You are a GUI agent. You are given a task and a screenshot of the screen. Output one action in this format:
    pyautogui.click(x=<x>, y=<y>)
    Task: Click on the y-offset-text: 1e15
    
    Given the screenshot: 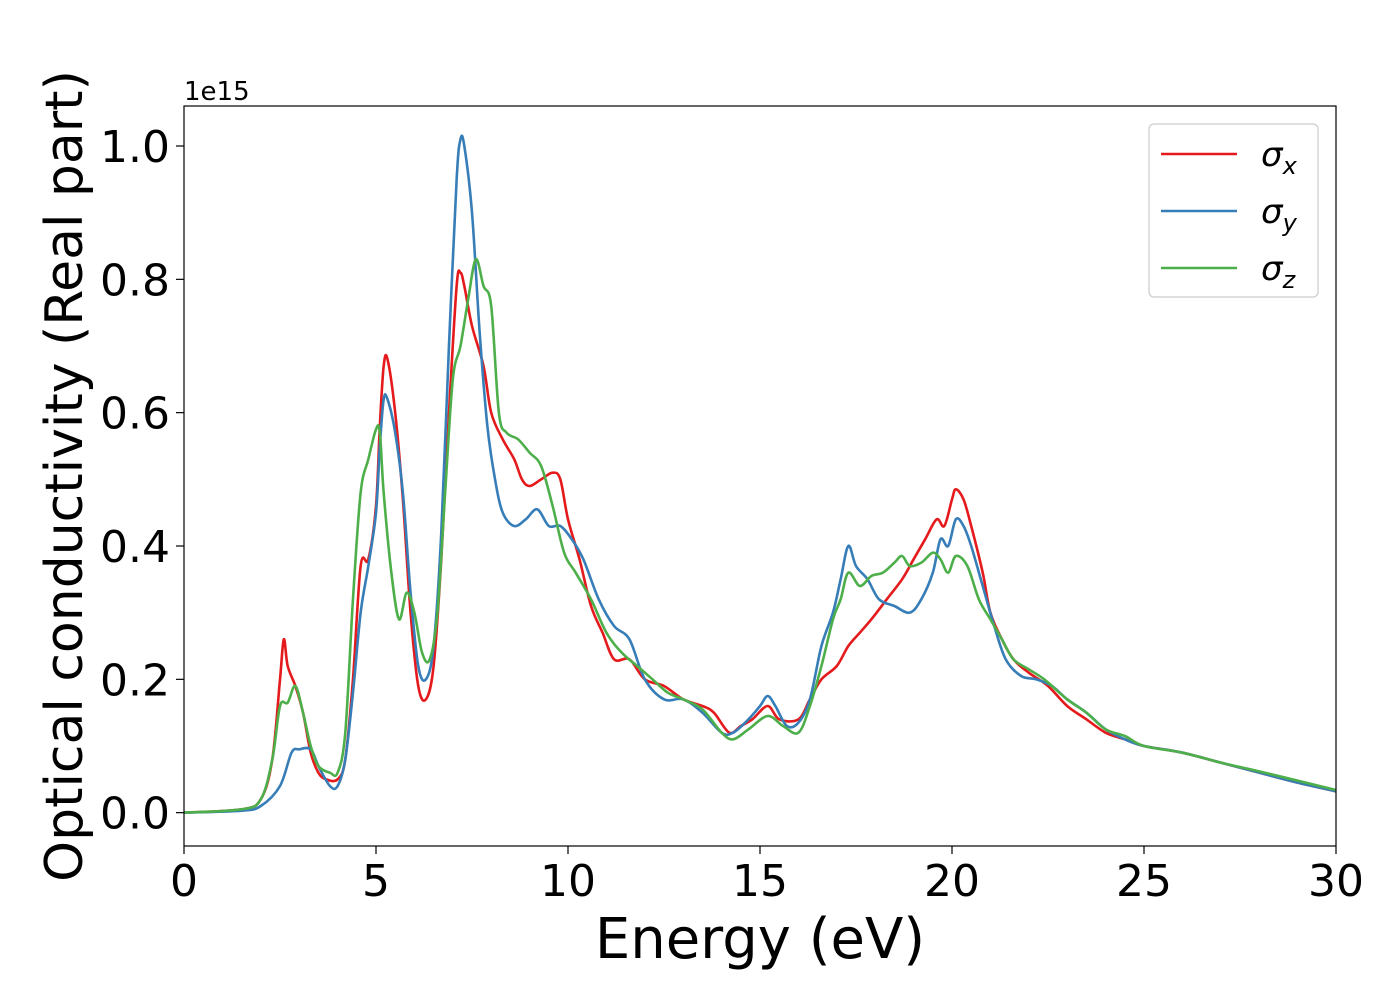 What is the action you would take?
    pyautogui.click(x=217, y=92)
    